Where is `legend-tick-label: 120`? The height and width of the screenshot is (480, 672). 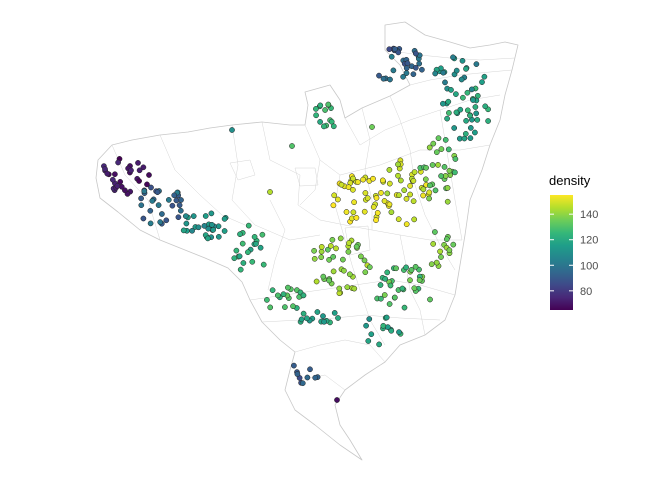 legend-tick-label: 120 is located at coordinates (589, 241).